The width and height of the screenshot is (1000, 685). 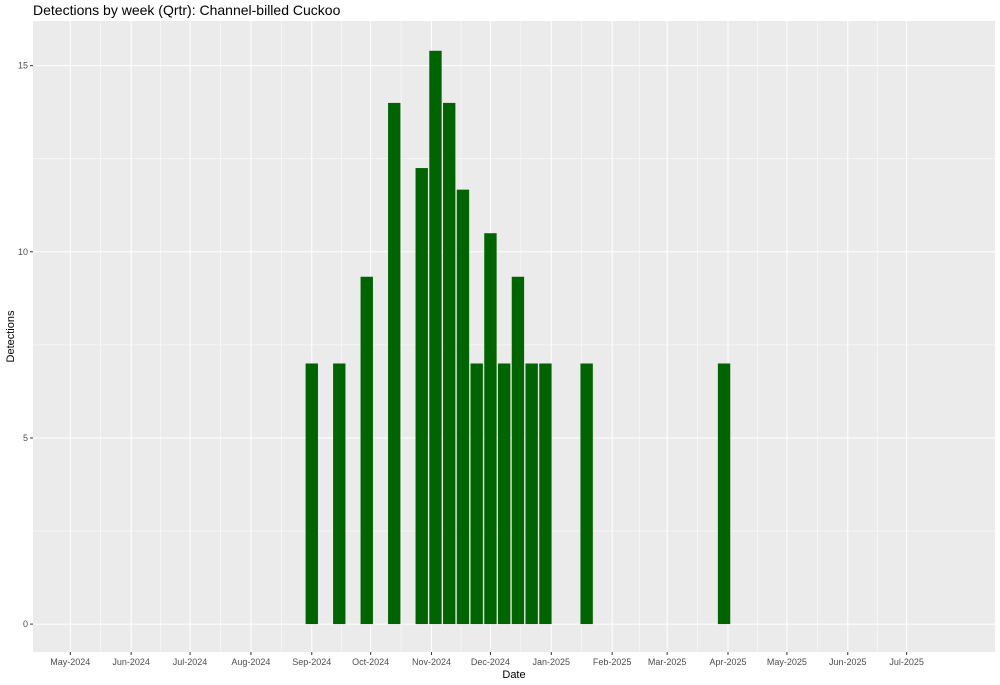 What do you see at coordinates (131, 662) in the screenshot?
I see `x-tick-label: Jun-2024` at bounding box center [131, 662].